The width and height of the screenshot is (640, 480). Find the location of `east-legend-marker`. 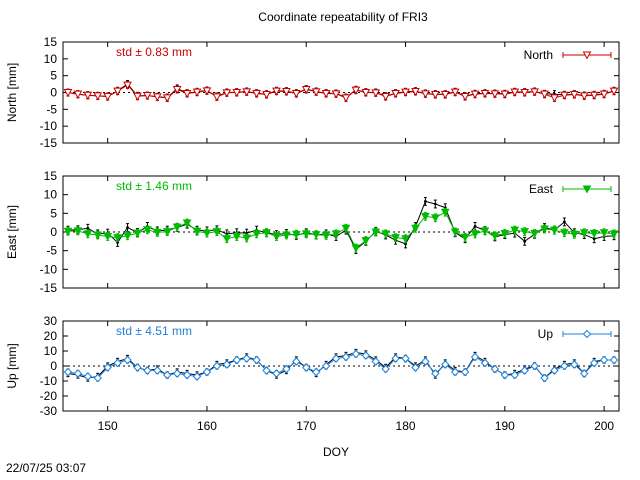

east-legend-marker is located at coordinates (587, 189).